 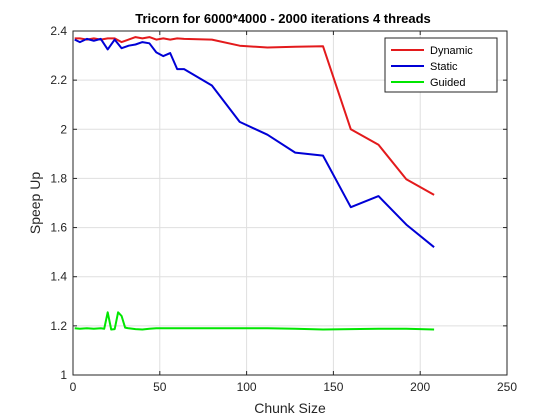 I want to click on x-tick-label: 250, so click(x=507, y=387).